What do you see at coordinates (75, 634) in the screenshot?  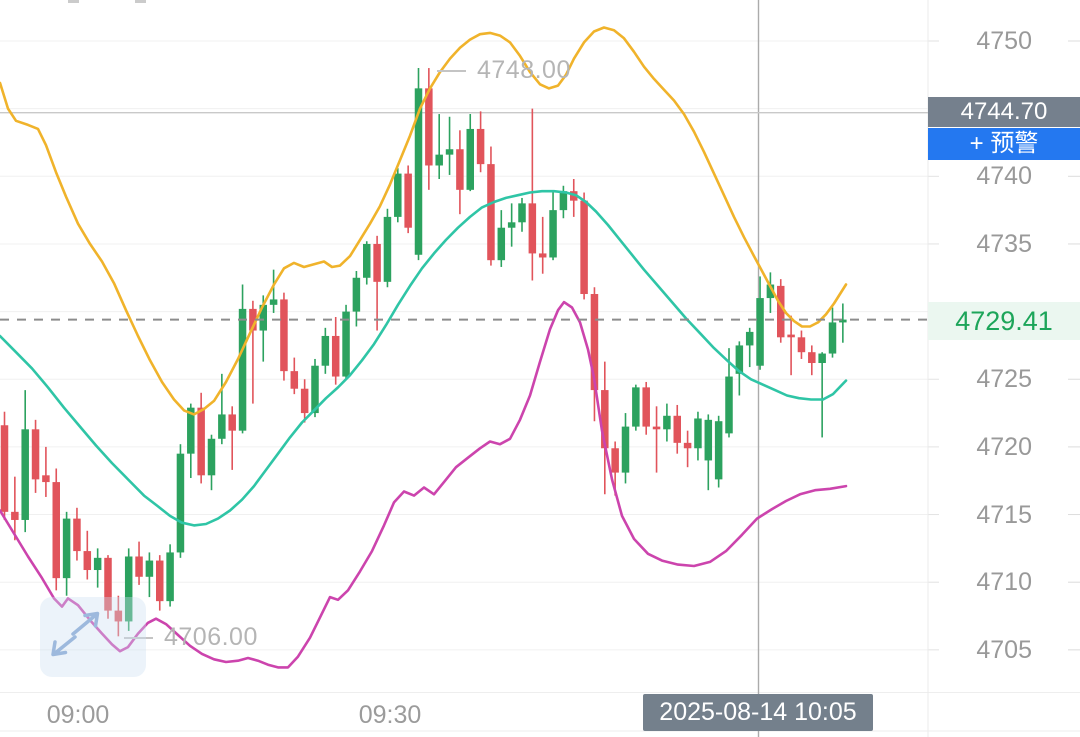 I see `diagonal-arrows-icon` at bounding box center [75, 634].